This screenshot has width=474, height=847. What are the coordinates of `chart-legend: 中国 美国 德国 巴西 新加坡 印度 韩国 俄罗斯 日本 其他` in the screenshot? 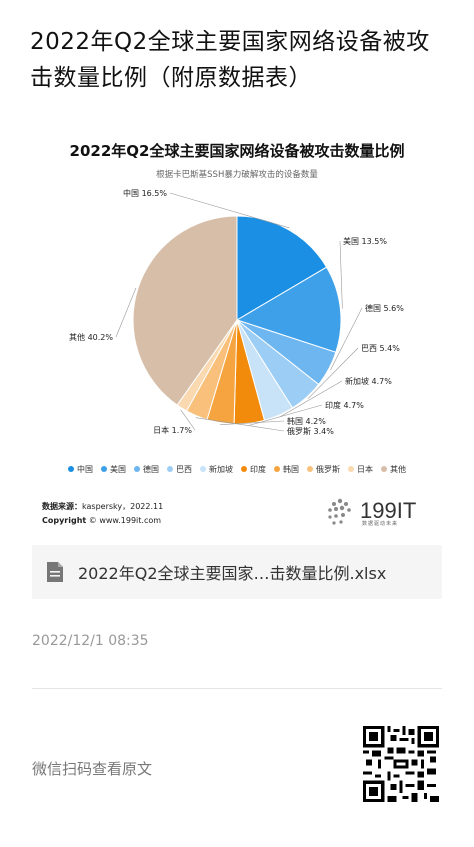 It's located at (253, 469).